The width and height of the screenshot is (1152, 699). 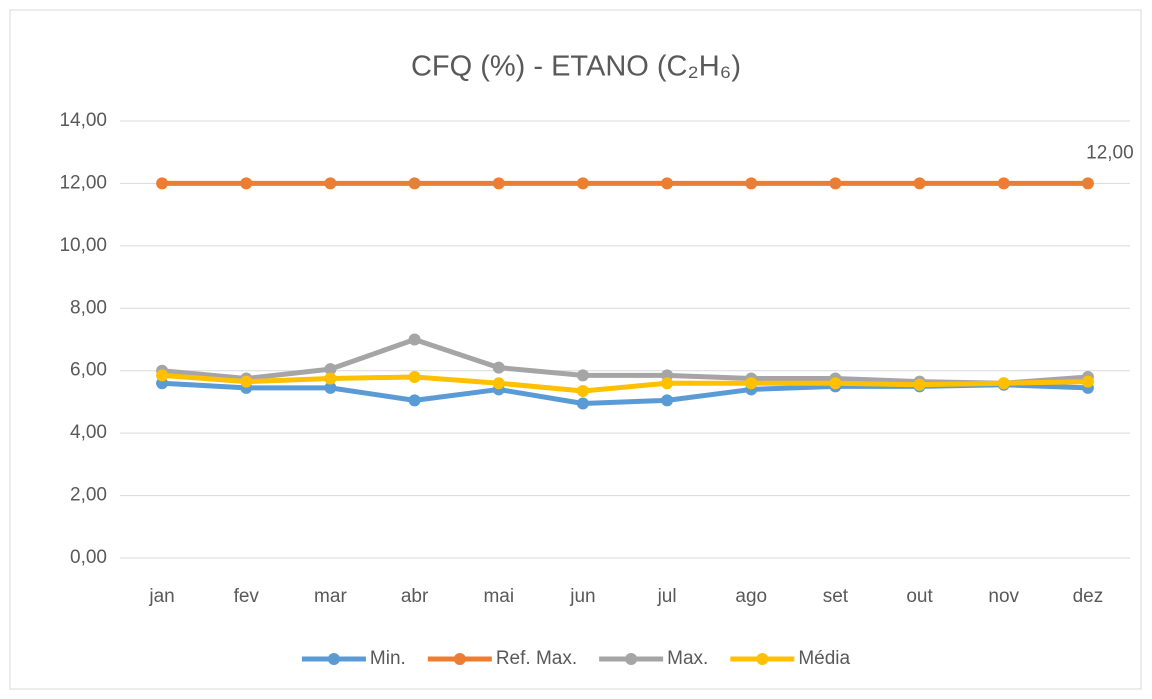 What do you see at coordinates (88, 432) in the screenshot?
I see `y-tick-label: 4,00` at bounding box center [88, 432].